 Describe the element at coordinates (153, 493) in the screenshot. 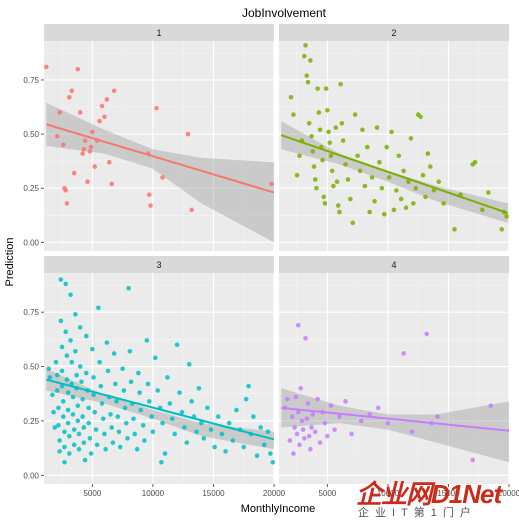

I see `x-tick-label: 10000` at that location.